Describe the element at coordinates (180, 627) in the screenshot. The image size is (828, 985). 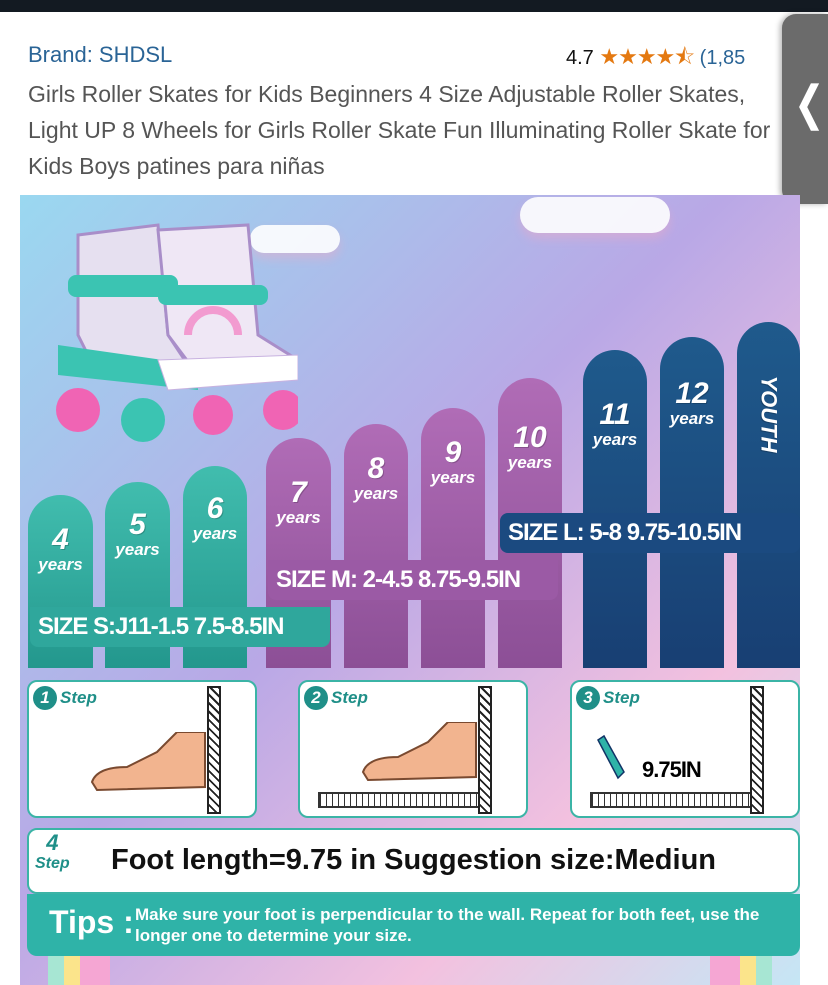
I see `size-s-label: SIZE S:J11-1.5 7.5-8.5IN` at that location.